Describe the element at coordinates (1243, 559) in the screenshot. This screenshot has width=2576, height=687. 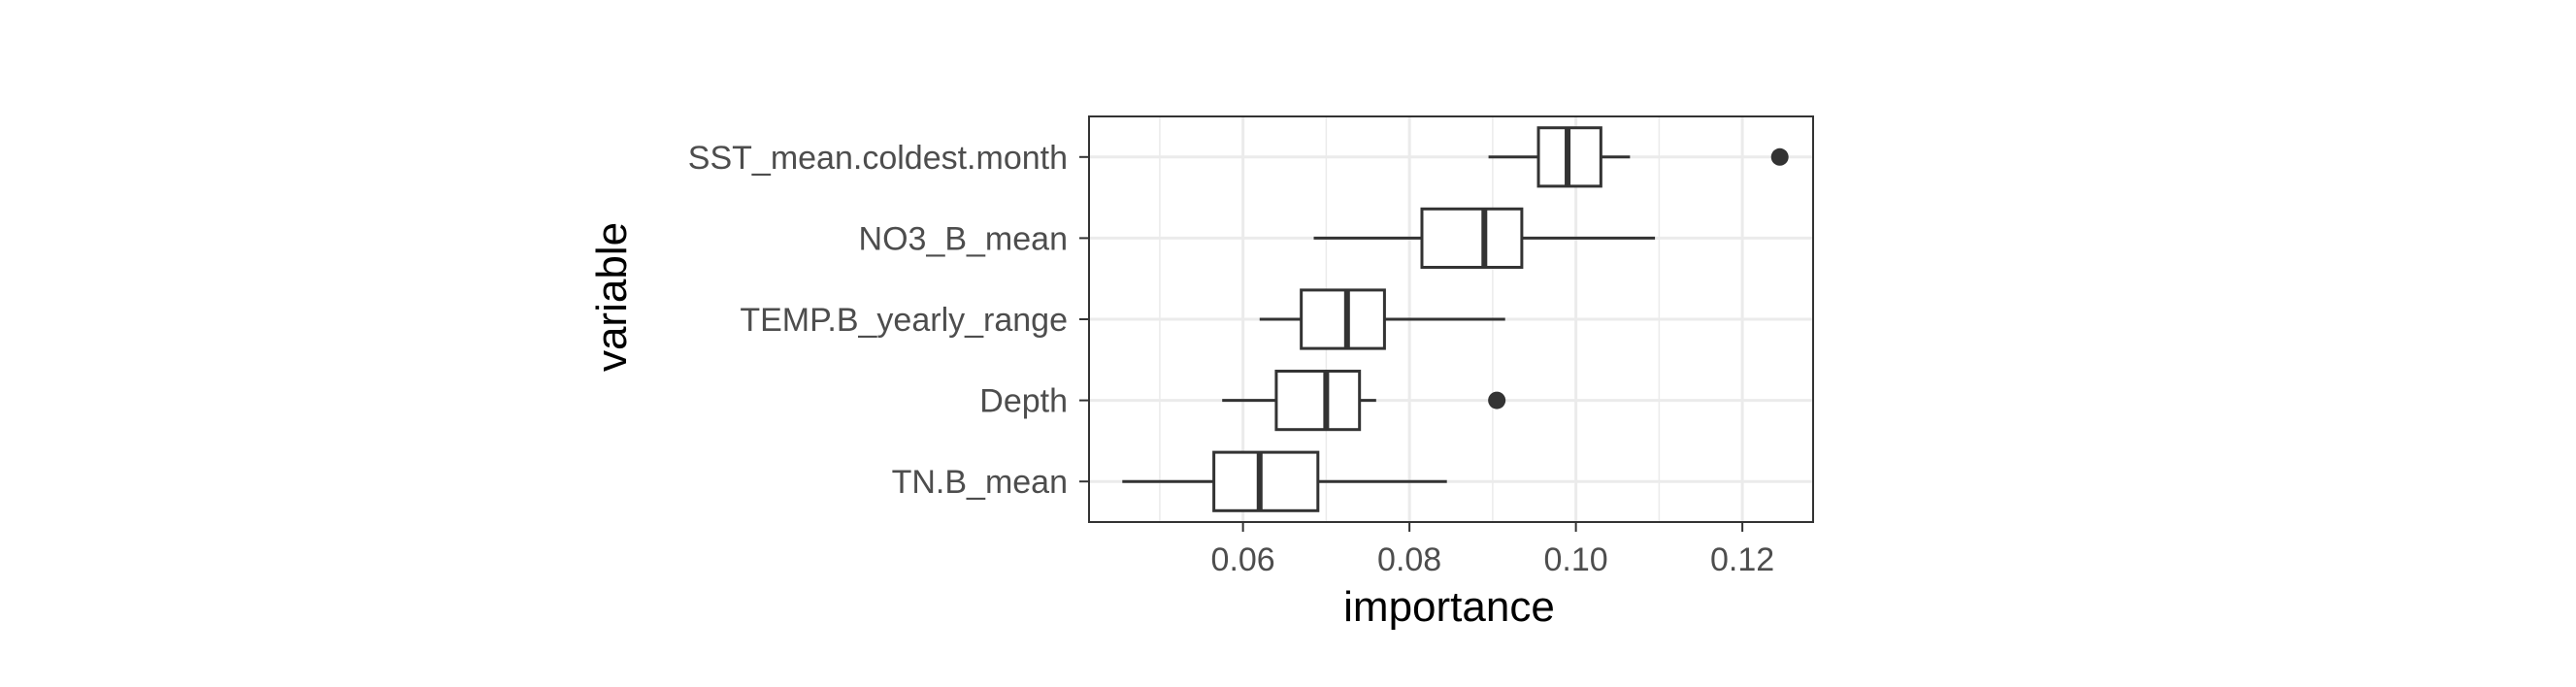
I see `x-tick-label: 0.06` at that location.